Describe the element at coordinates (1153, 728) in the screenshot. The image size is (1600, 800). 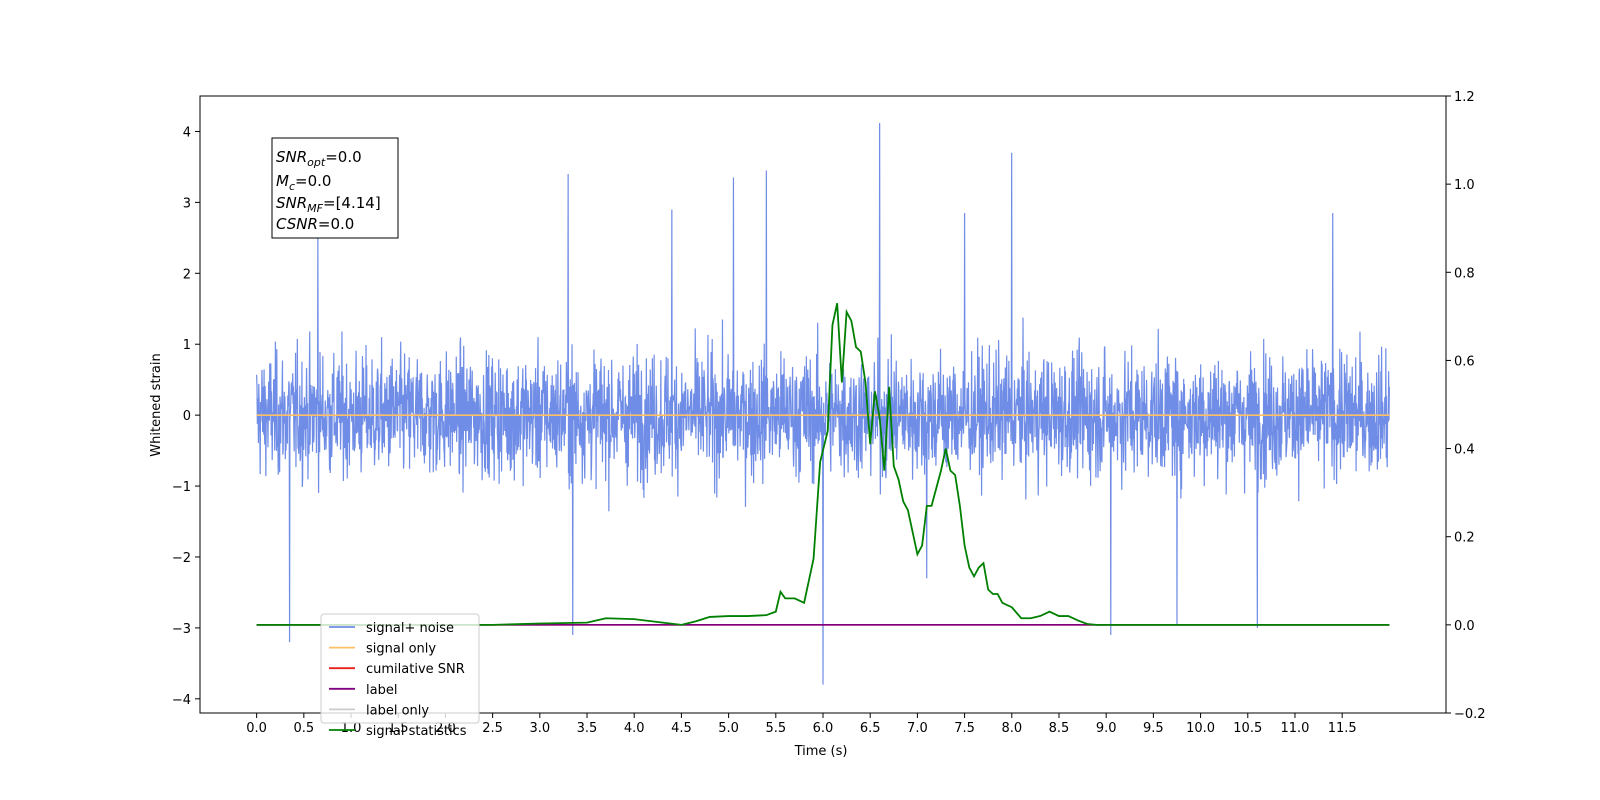
I see `x-tick-label: 9.5` at that location.